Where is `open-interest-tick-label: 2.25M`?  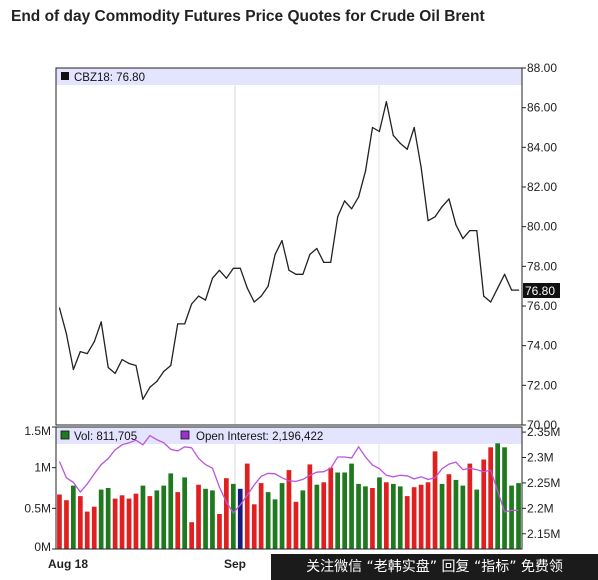
open-interest-tick-label: 2.25M is located at coordinates (543, 483).